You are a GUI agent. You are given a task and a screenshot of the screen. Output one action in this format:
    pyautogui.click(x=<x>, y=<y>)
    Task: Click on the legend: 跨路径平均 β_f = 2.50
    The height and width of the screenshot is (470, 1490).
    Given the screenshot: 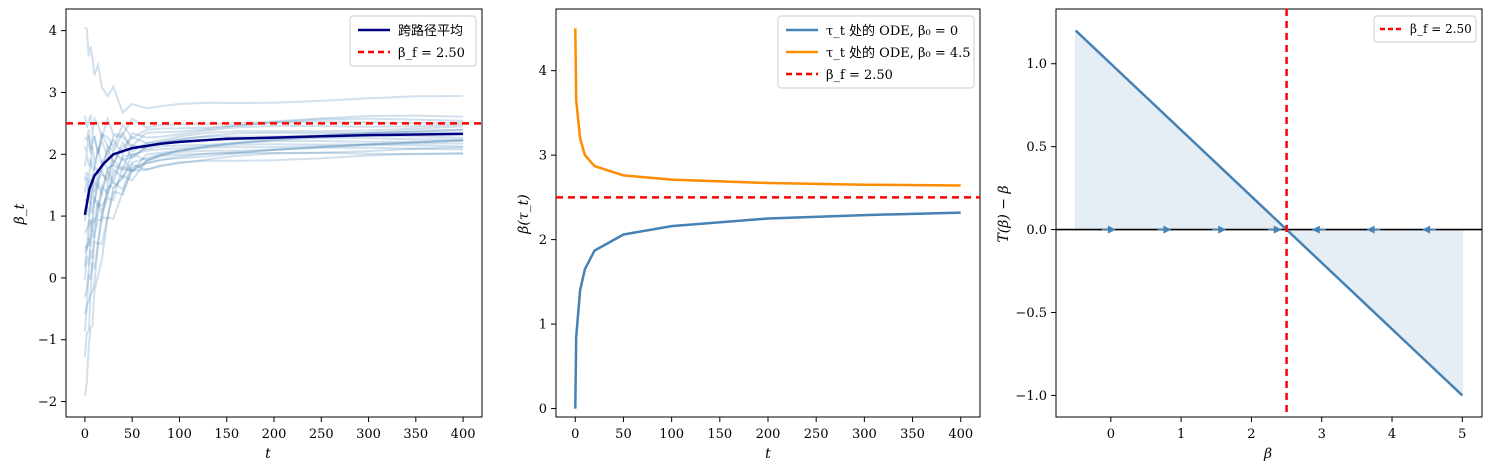 What is the action you would take?
    pyautogui.click(x=413, y=41)
    